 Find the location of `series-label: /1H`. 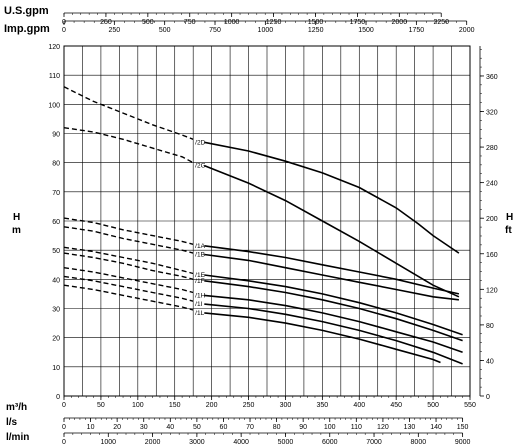

series-label: /1H is located at coordinates (200, 295).